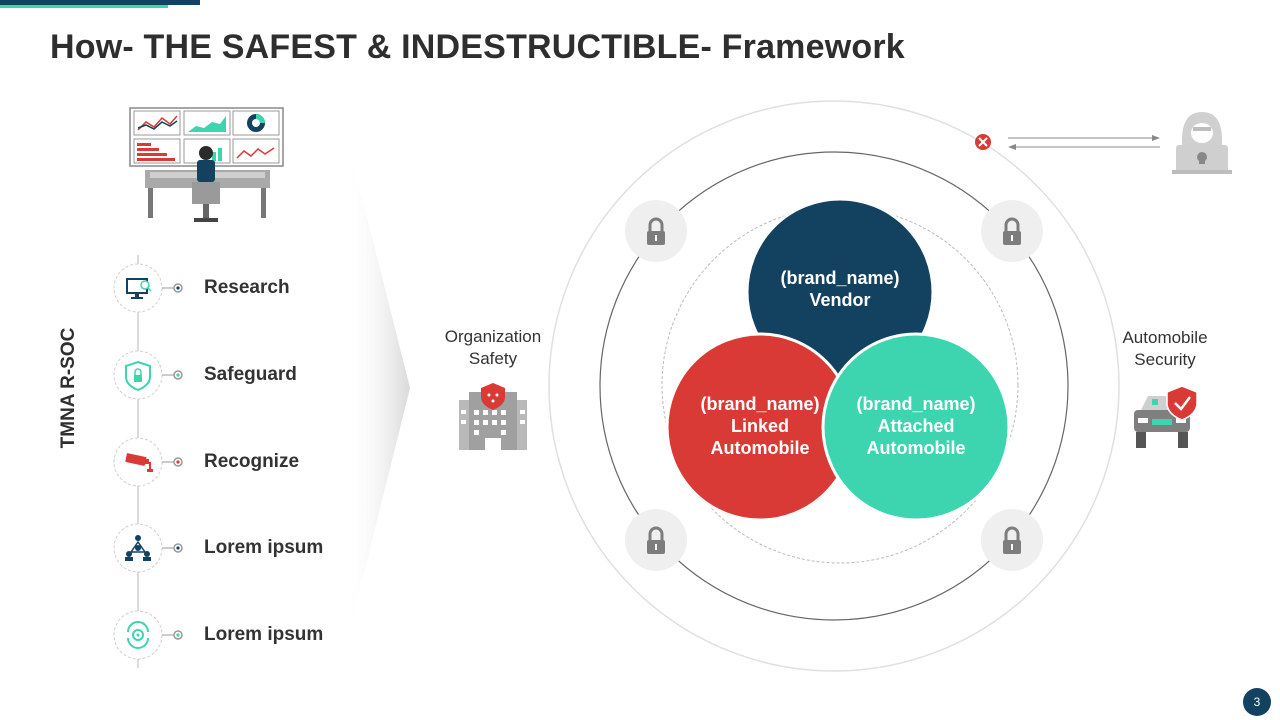  What do you see at coordinates (68, 388) in the screenshot?
I see `vertical-label: TMNA R-SOC` at bounding box center [68, 388].